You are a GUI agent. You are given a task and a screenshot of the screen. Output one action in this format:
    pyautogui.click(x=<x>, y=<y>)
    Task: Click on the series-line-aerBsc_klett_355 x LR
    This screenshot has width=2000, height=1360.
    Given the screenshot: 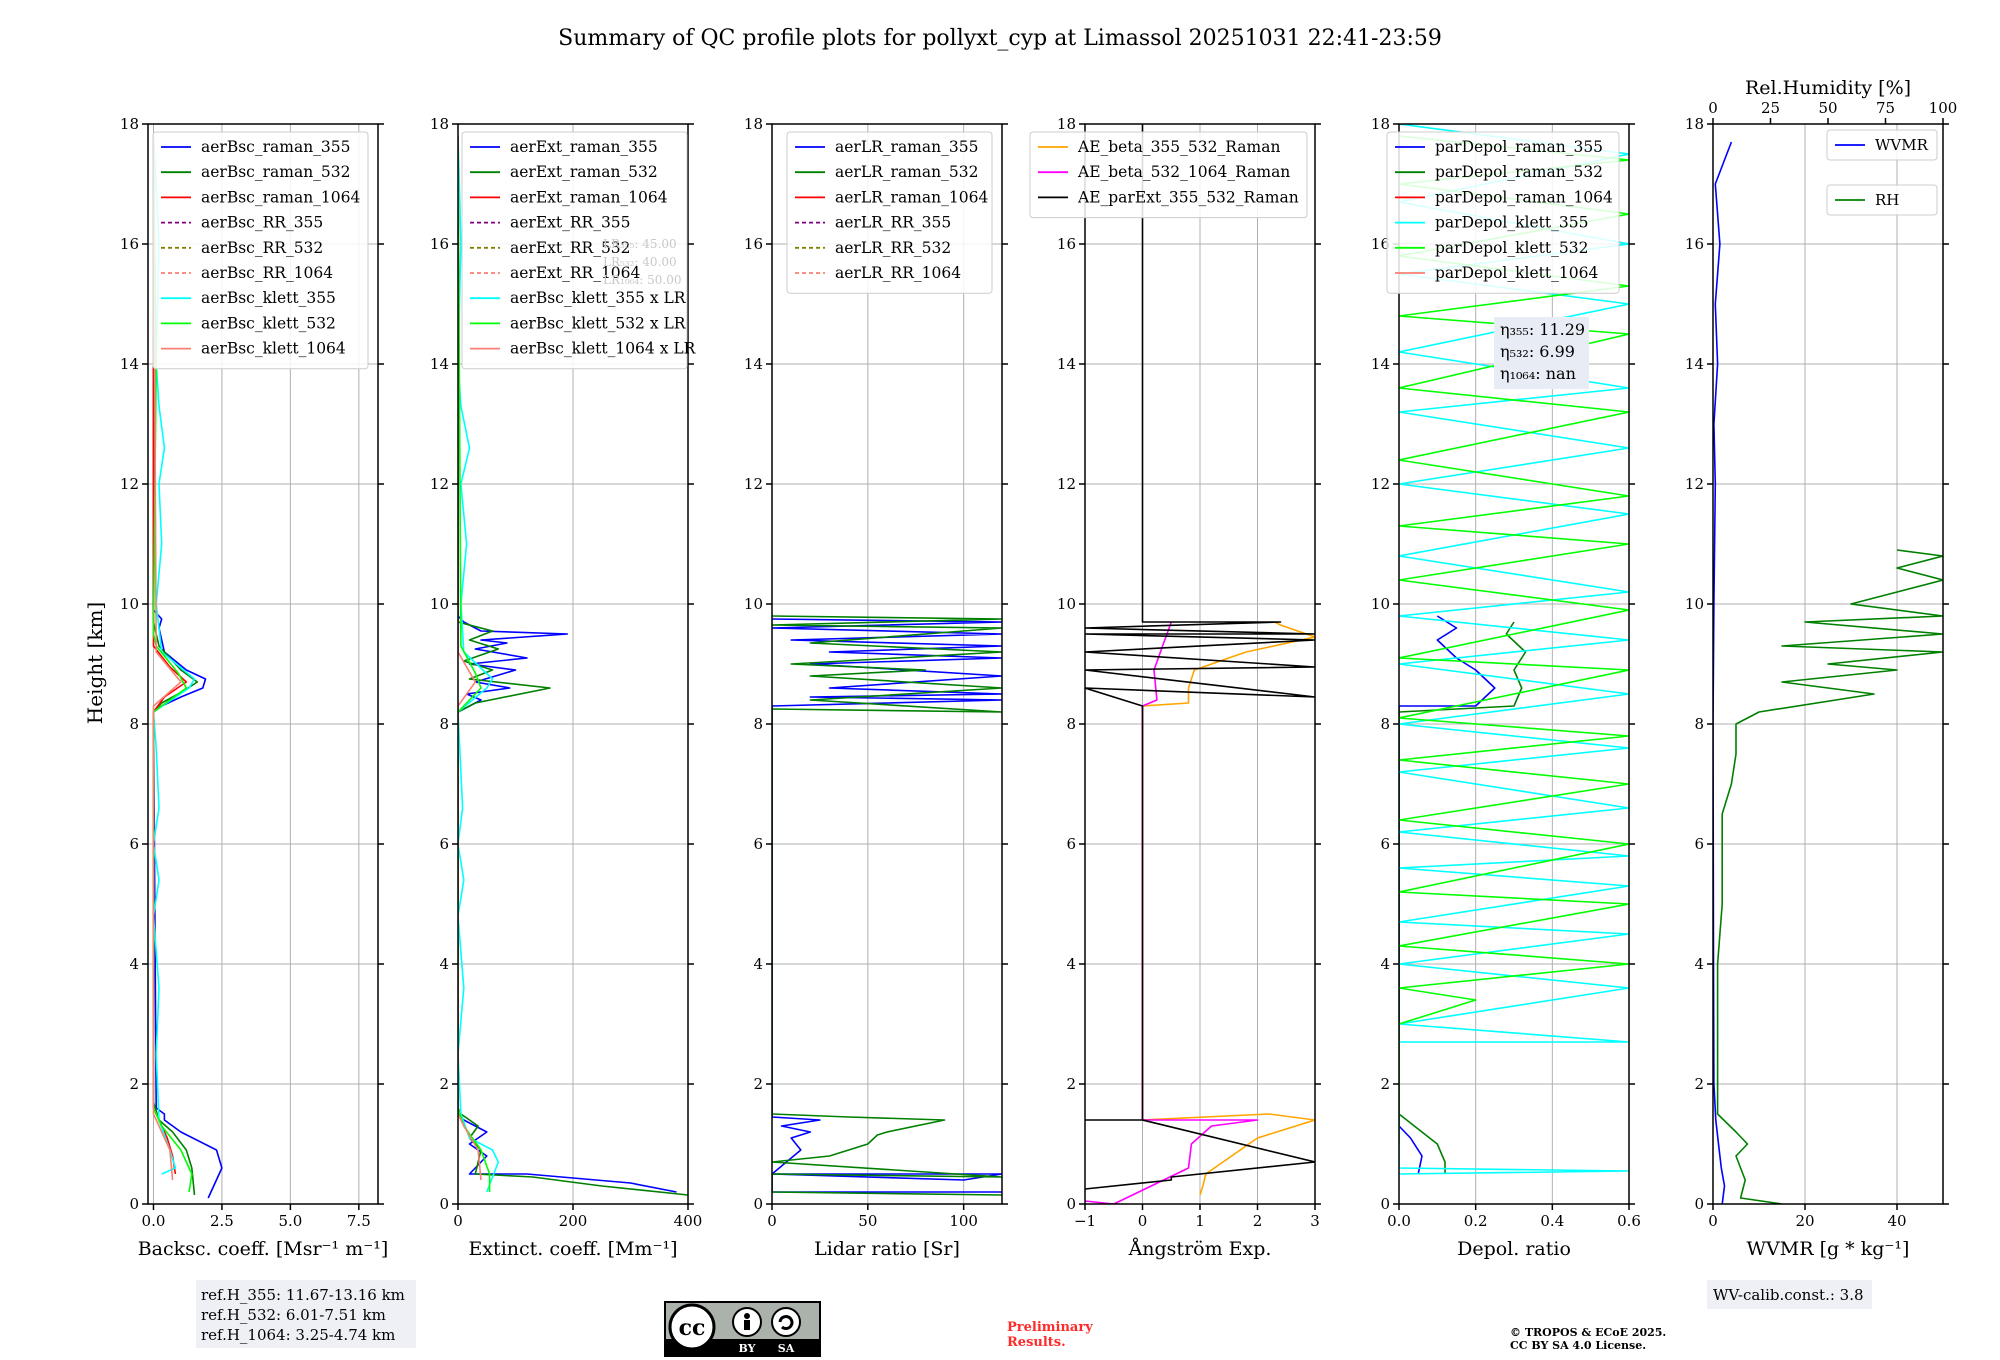 What is the action you would take?
    pyautogui.click(x=479, y=664)
    